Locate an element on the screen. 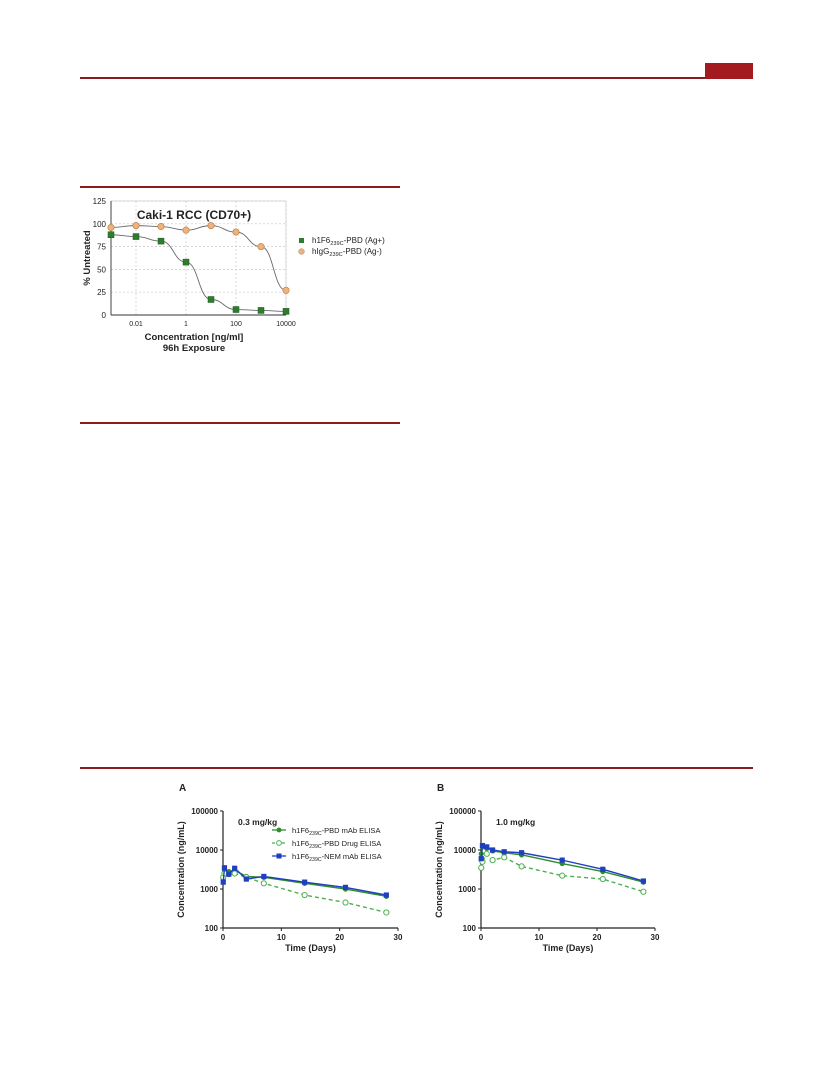 The width and height of the screenshot is (833, 1091). figure2-top-rule is located at coordinates (416, 768).